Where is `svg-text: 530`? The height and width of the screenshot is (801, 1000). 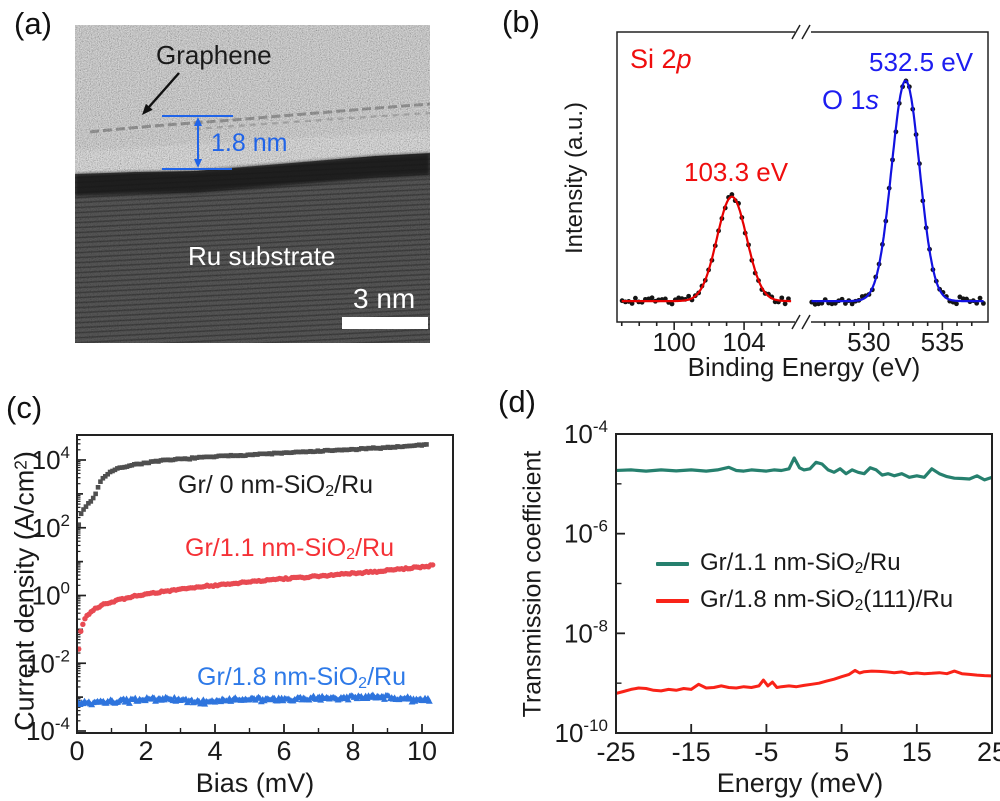
svg-text: 530 is located at coordinates (868, 342).